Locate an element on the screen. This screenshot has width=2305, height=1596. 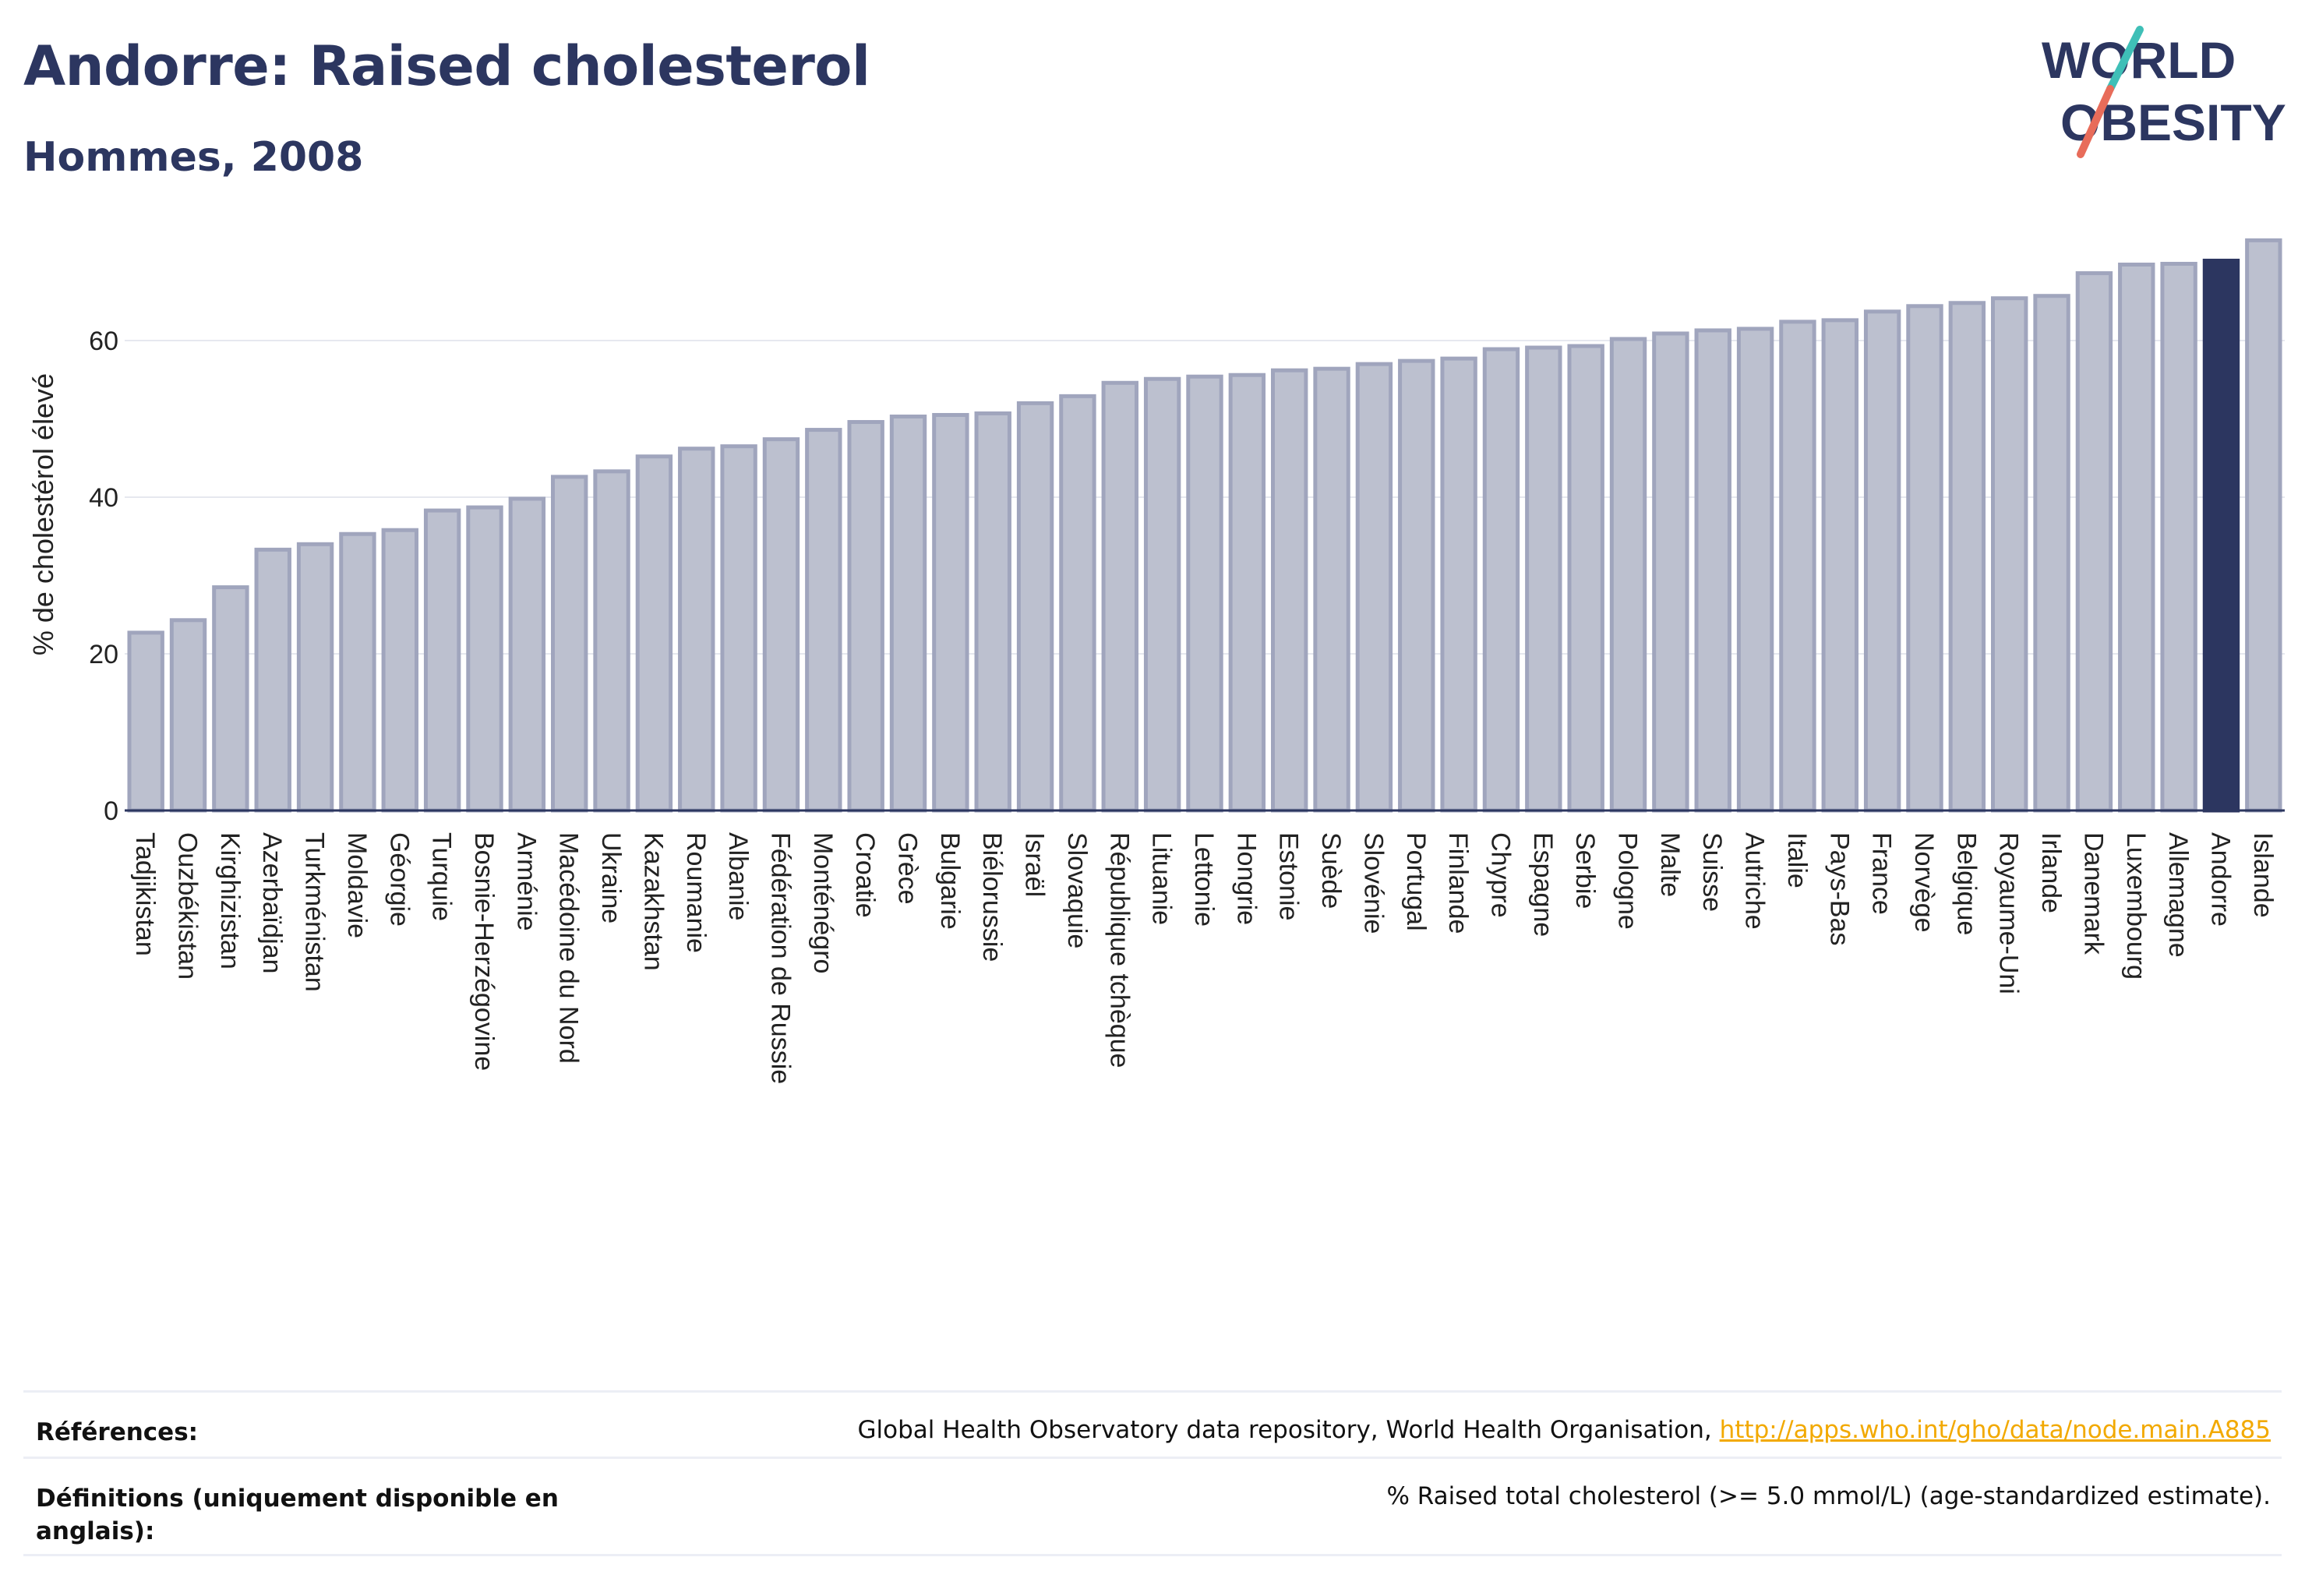
page-subtitle: Hommes, 2008 is located at coordinates (193, 157).